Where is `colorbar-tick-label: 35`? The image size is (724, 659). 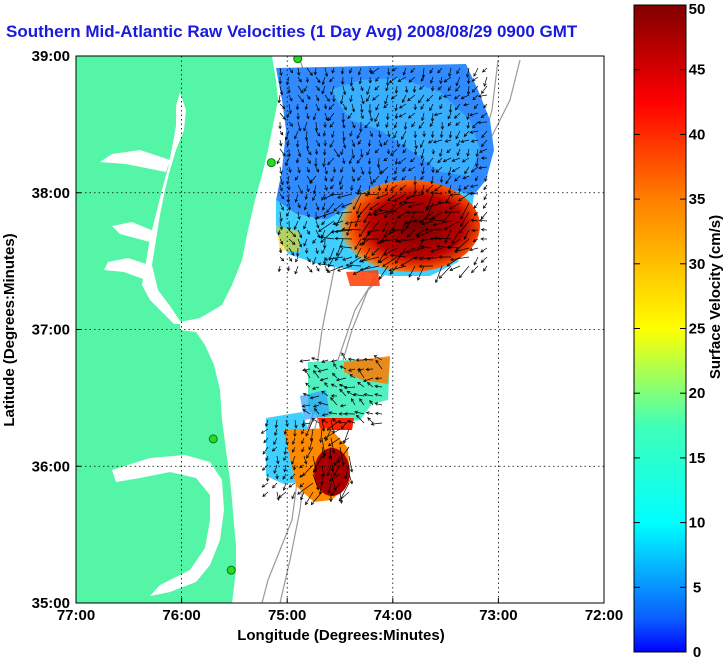
colorbar-tick-label: 35 is located at coordinates (697, 199).